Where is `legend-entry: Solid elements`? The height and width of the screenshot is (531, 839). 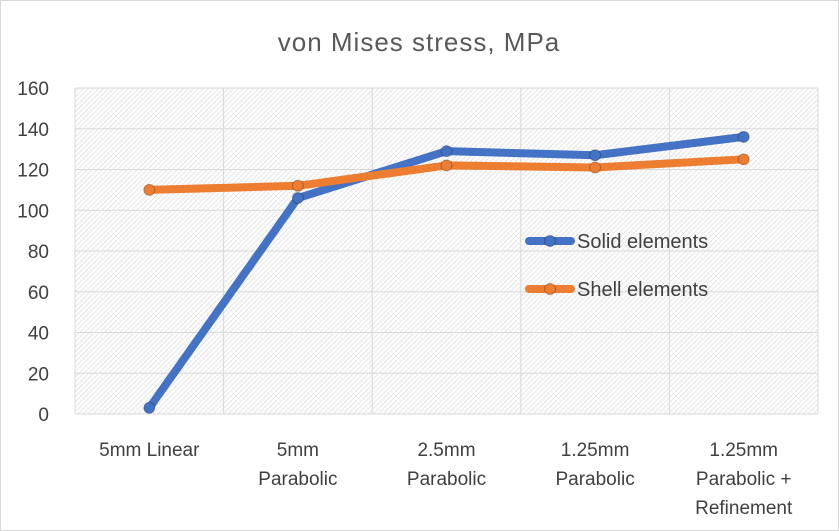
legend-entry: Solid elements is located at coordinates (616, 242).